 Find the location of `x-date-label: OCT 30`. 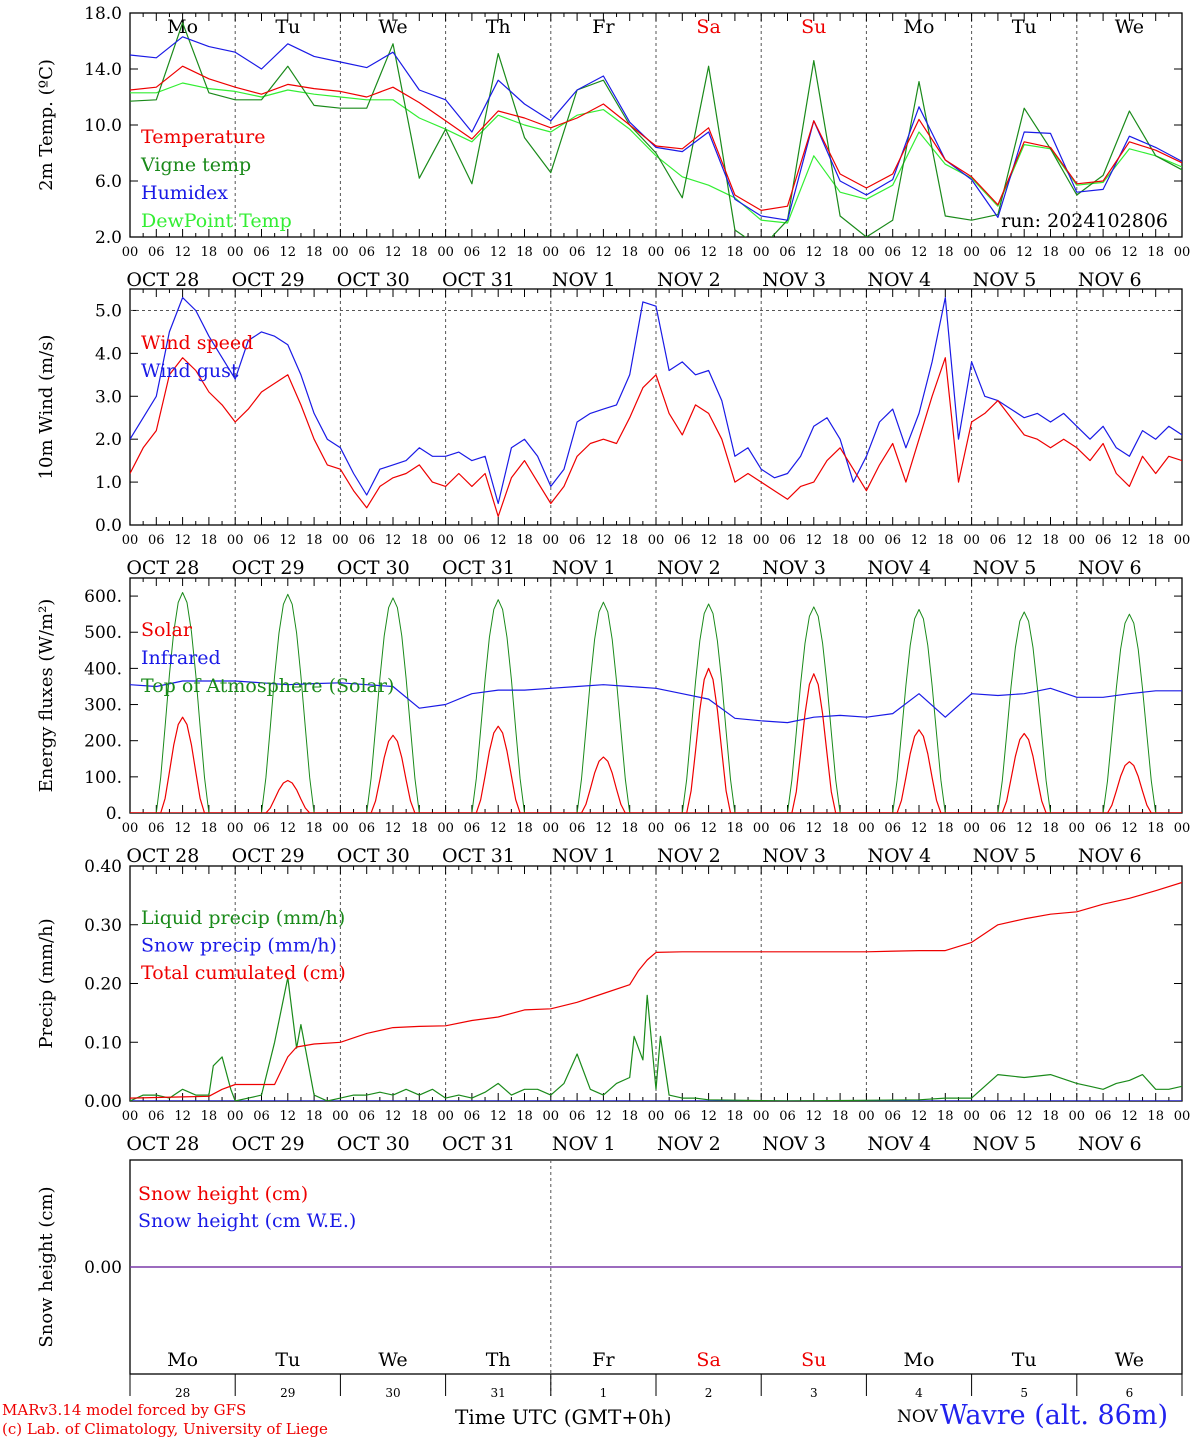

x-date-label: OCT 30 is located at coordinates (373, 856).